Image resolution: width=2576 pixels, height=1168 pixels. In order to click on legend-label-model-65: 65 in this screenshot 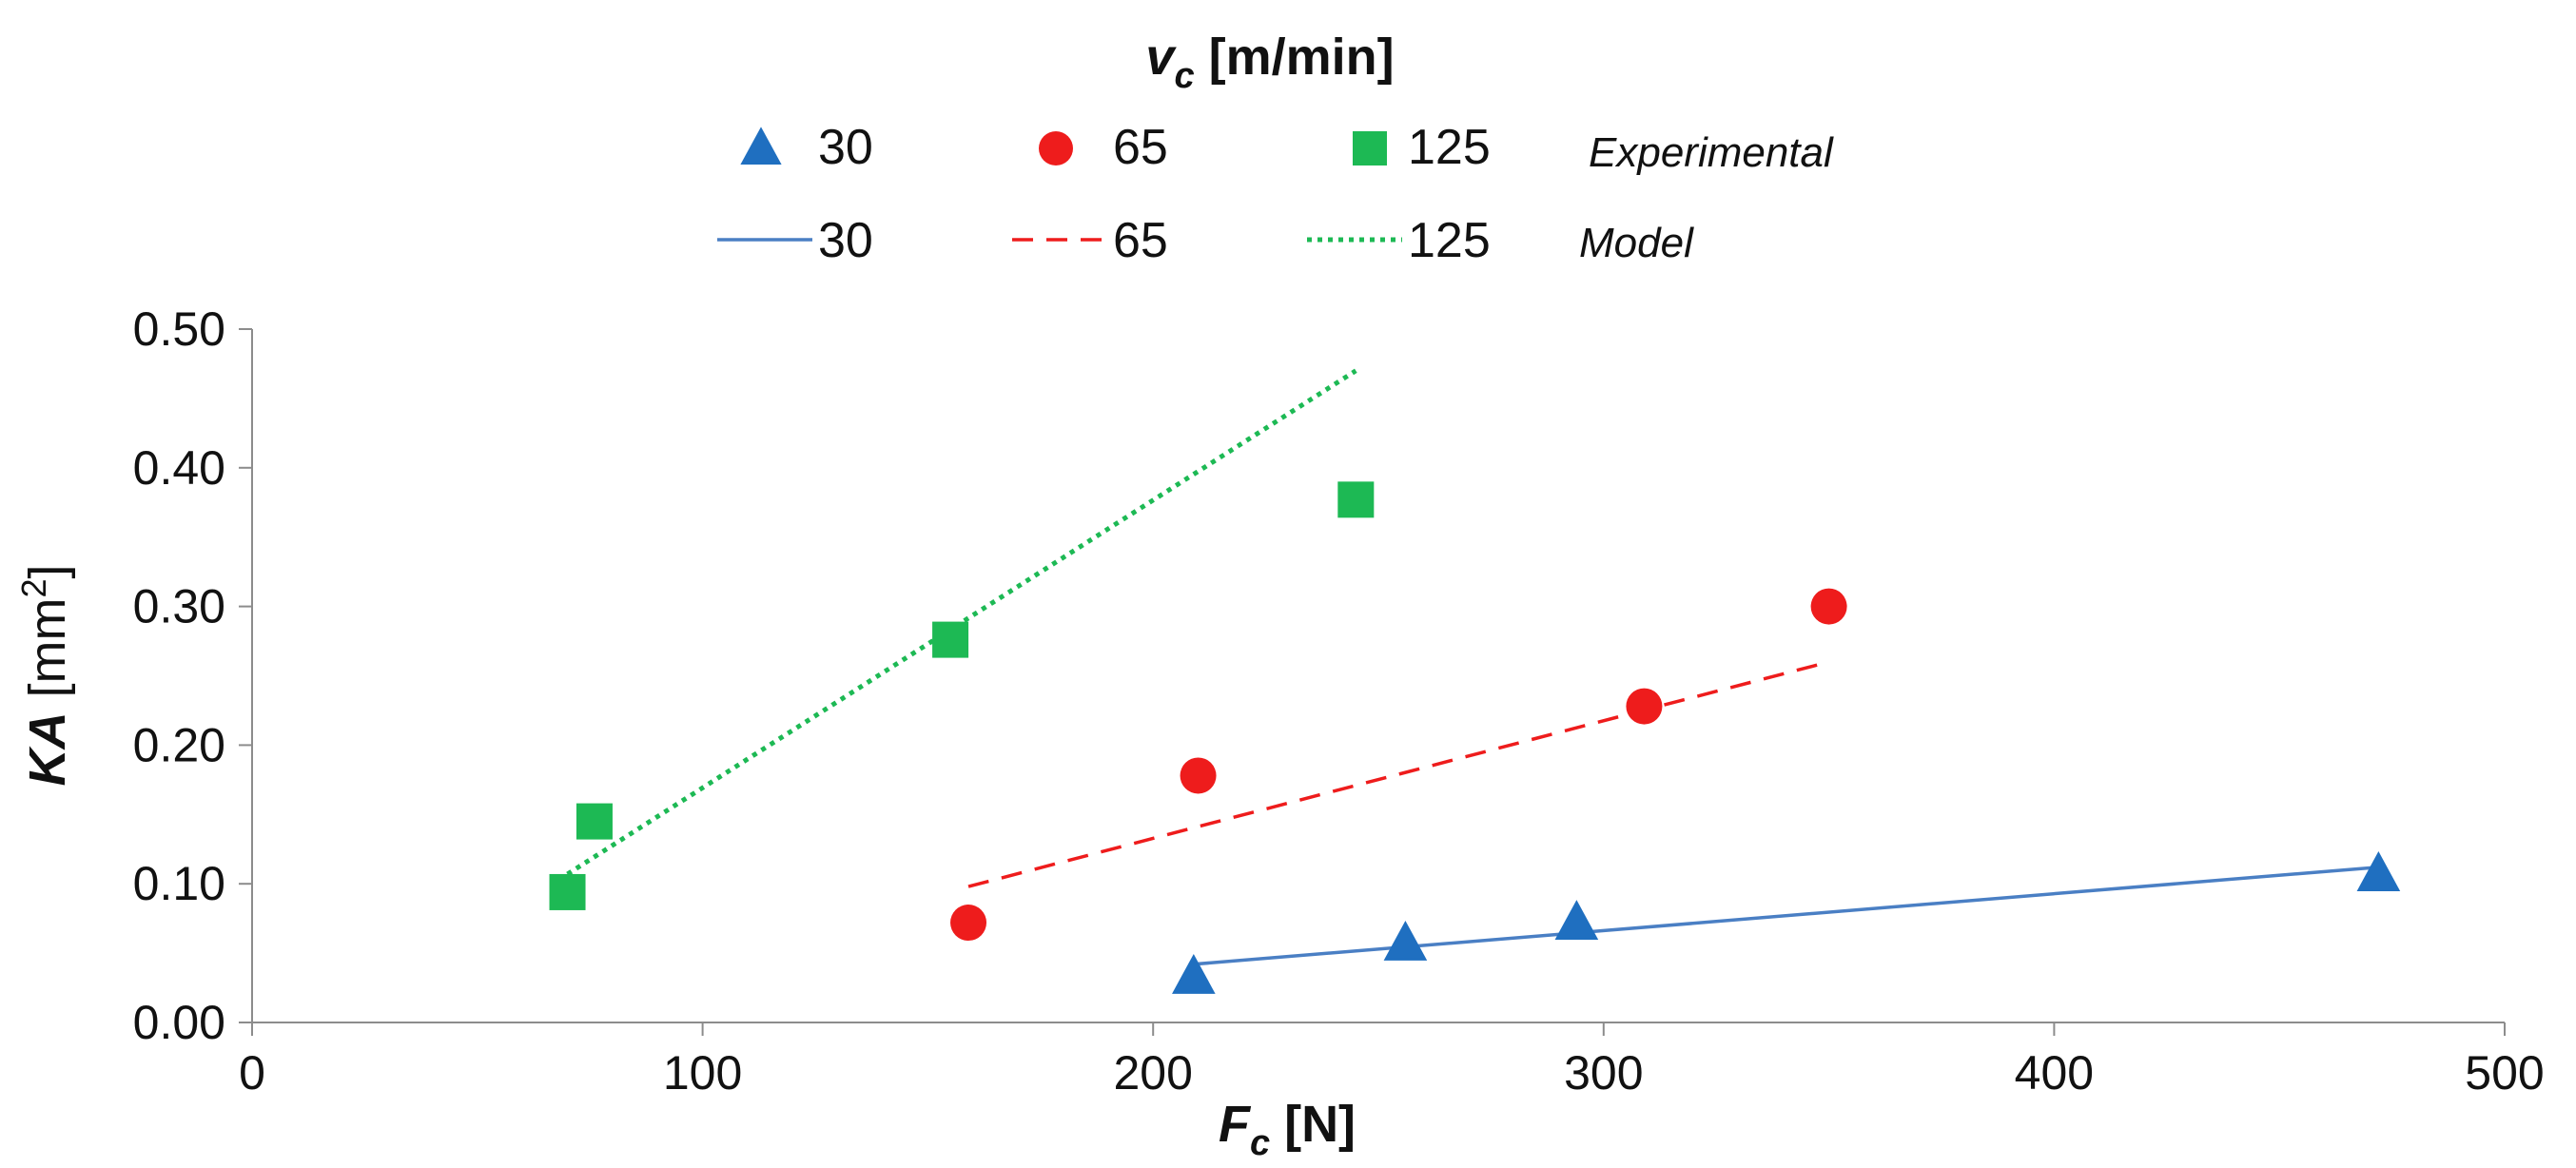, I will do `click(1141, 240)`.